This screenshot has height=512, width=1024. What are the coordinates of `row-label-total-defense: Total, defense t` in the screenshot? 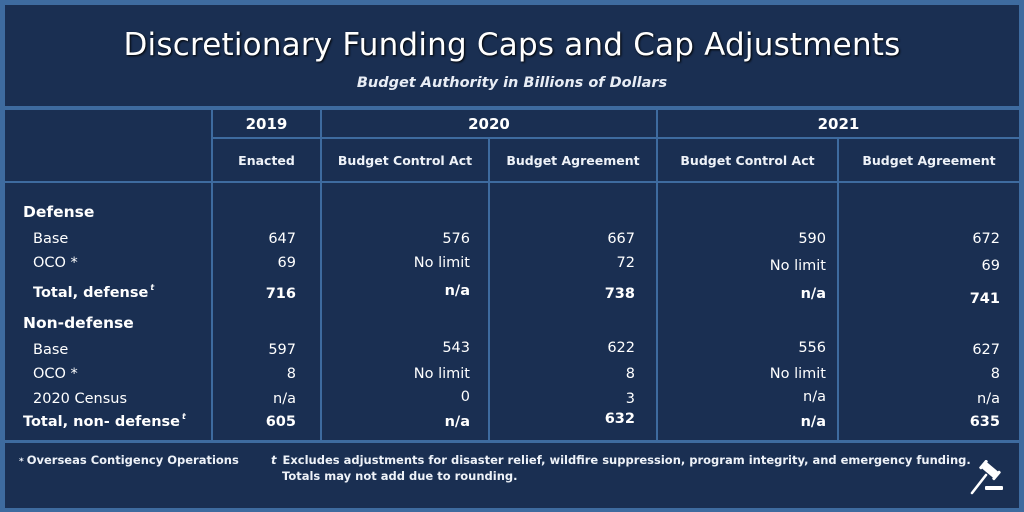 It's located at (94, 292).